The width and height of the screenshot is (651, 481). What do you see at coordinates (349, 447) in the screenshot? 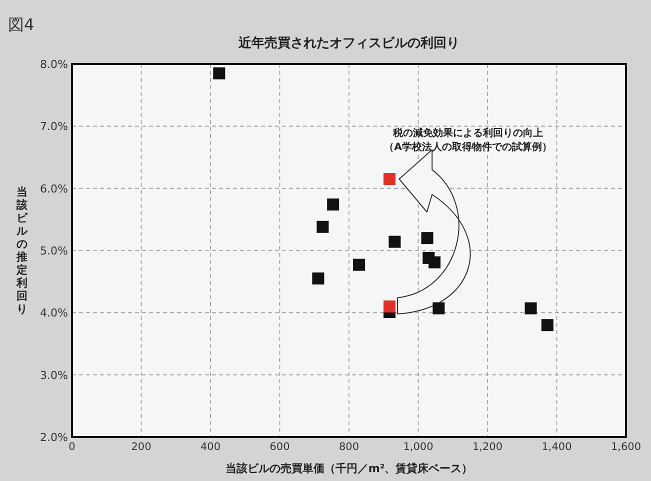
I see `x-tick-label: 800` at bounding box center [349, 447].